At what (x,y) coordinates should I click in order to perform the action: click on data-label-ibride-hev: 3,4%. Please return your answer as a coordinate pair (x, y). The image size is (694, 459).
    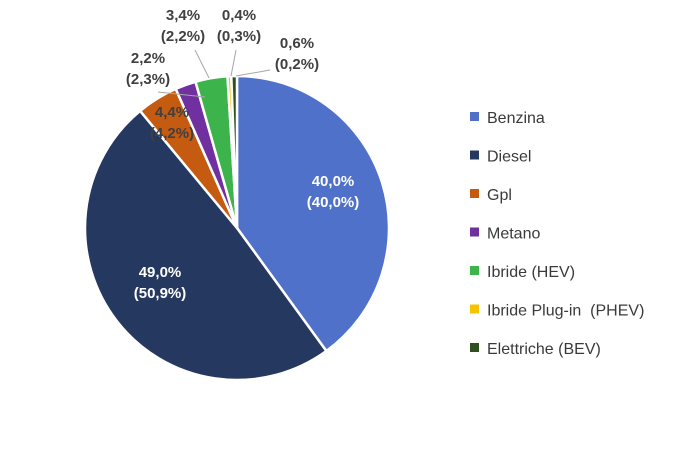
    Looking at the image, I should click on (183, 15).